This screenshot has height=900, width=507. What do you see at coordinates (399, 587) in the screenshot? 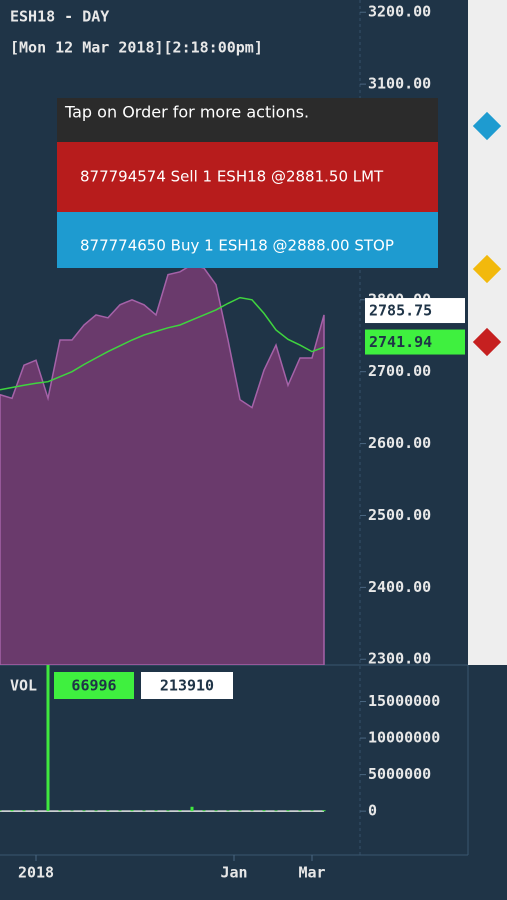
I see `y-tick-label: 2400.00` at bounding box center [399, 587].